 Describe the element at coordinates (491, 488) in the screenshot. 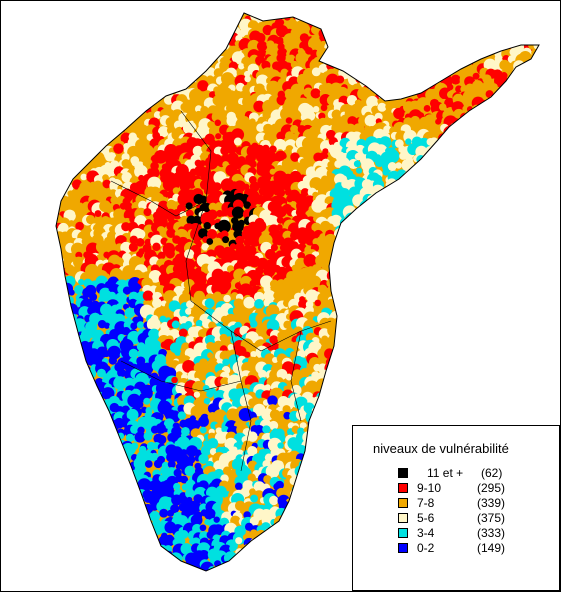

I see `legend-count: (295)` at that location.